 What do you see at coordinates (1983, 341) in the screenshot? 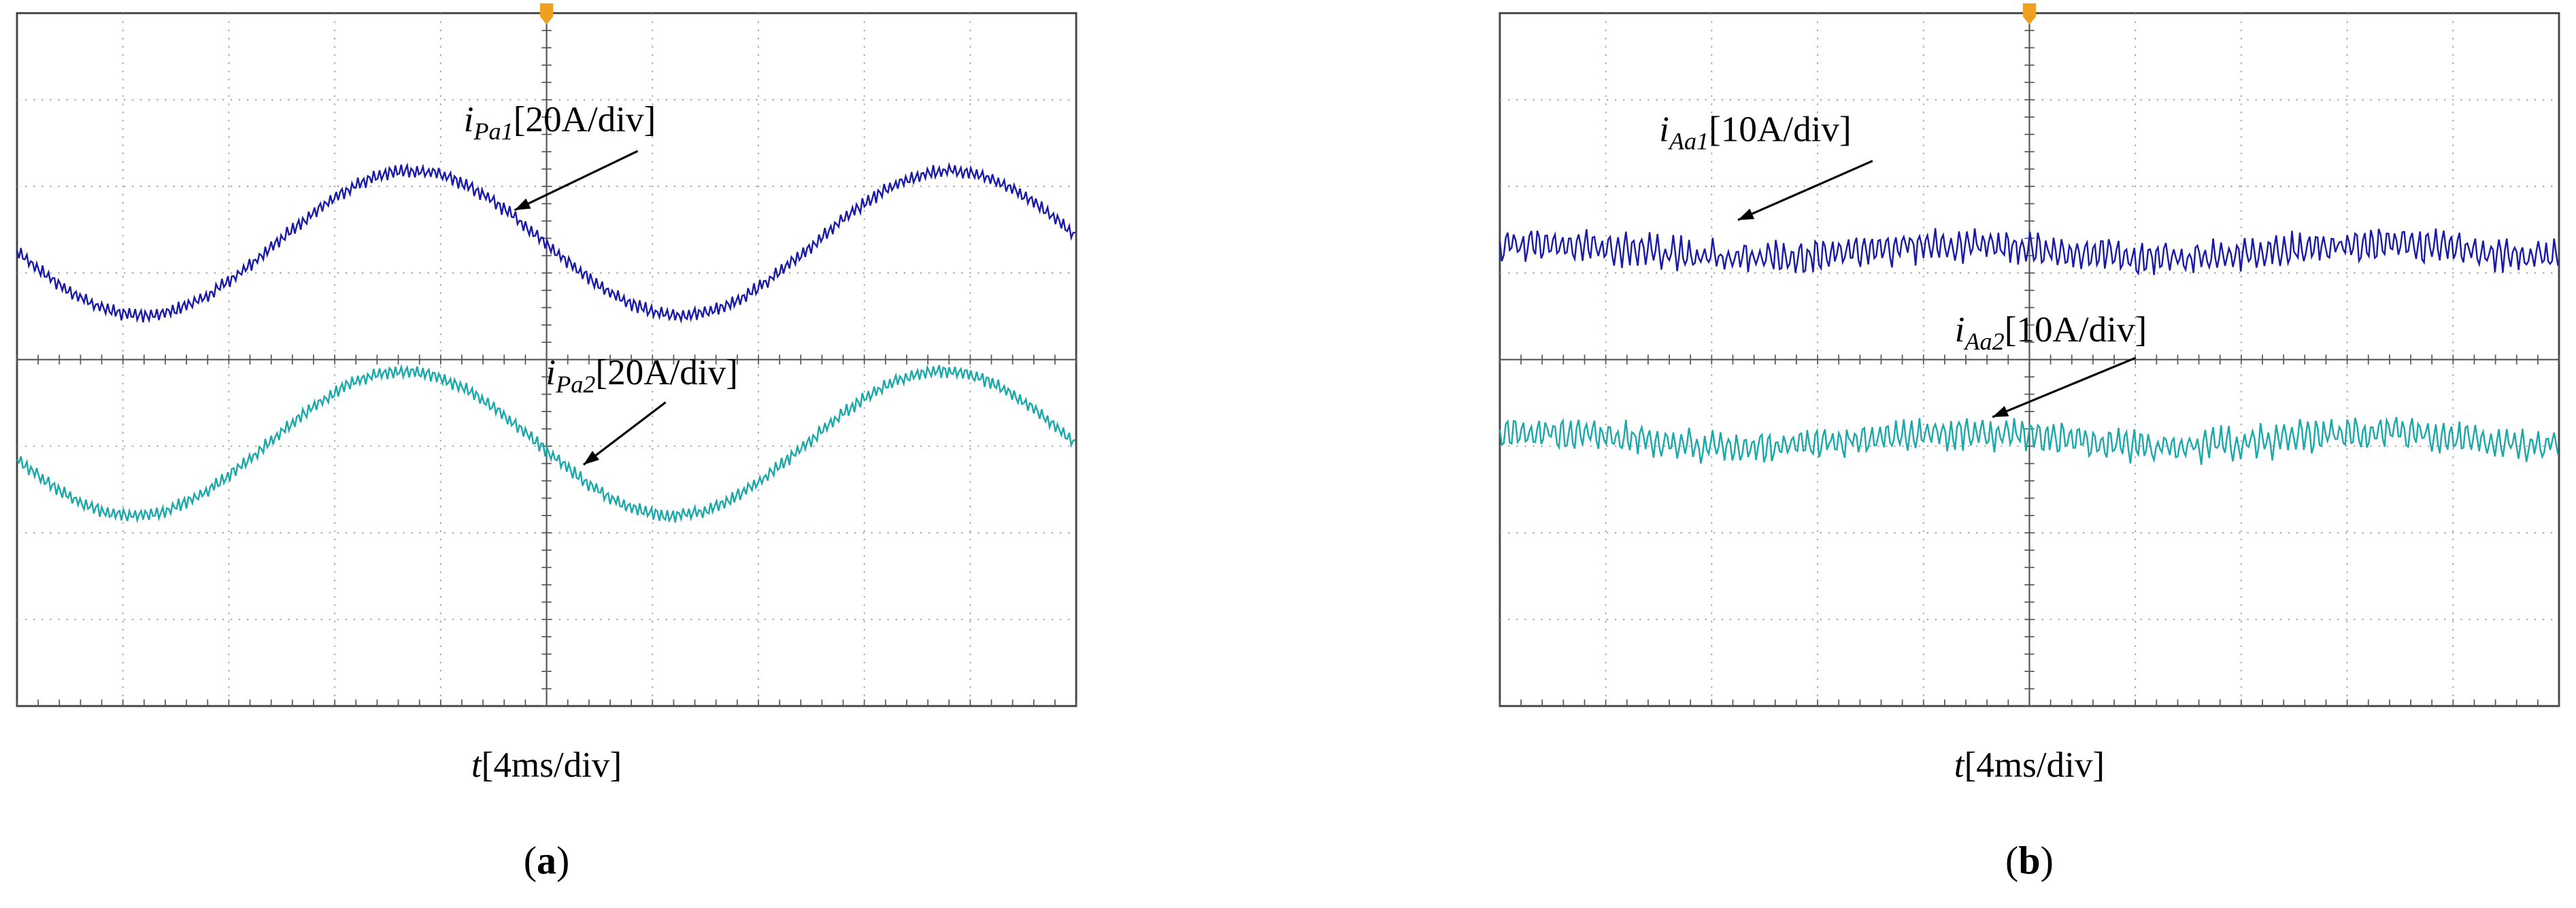
I see `trace-subscript: Aa2` at bounding box center [1983, 341].